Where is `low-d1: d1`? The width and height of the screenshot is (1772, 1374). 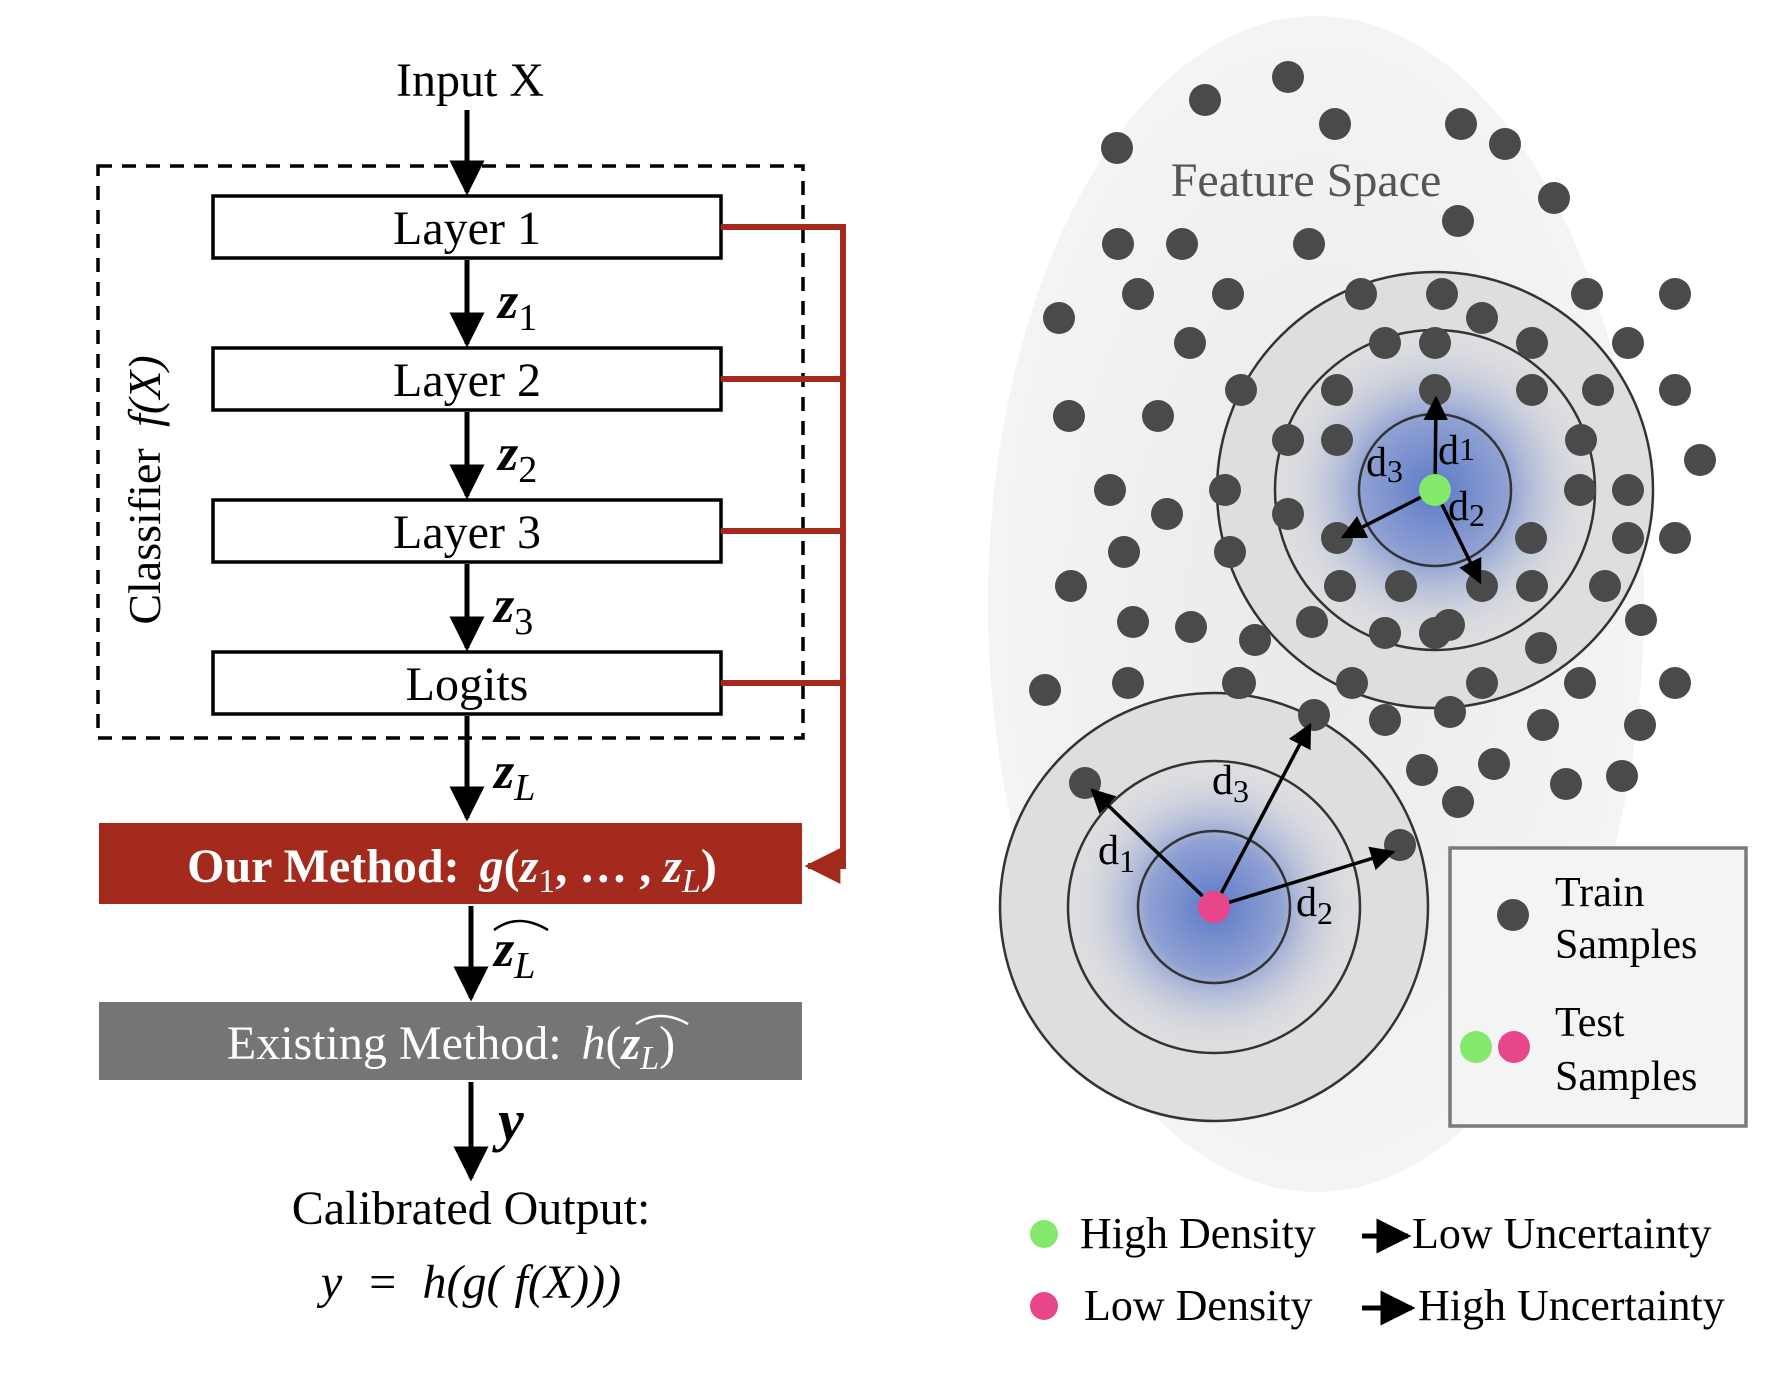
low-d1: d1 is located at coordinates (1116, 853).